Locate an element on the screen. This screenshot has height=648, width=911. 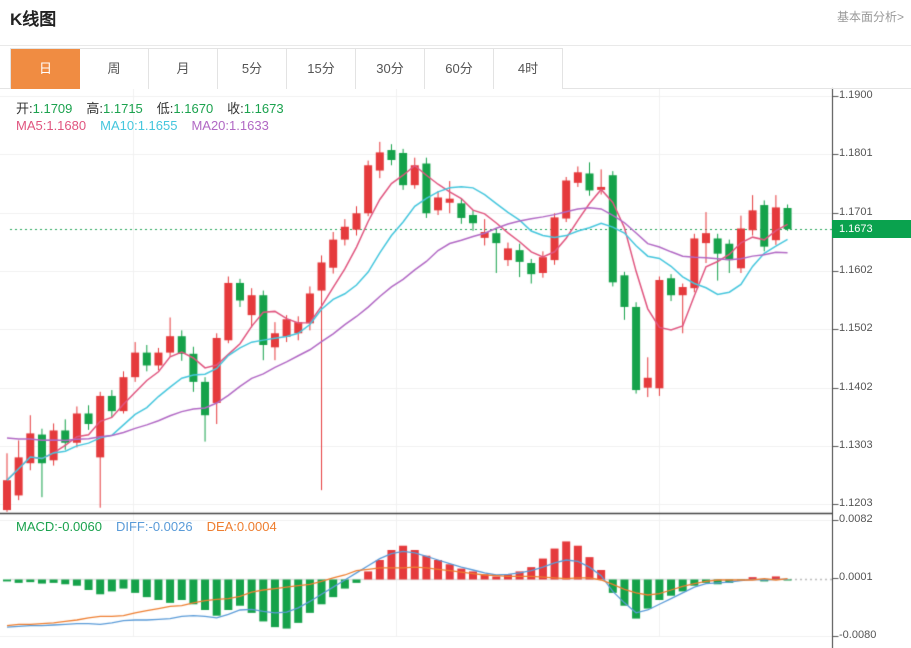
tab-15分: 15分 is located at coordinates (321, 69).